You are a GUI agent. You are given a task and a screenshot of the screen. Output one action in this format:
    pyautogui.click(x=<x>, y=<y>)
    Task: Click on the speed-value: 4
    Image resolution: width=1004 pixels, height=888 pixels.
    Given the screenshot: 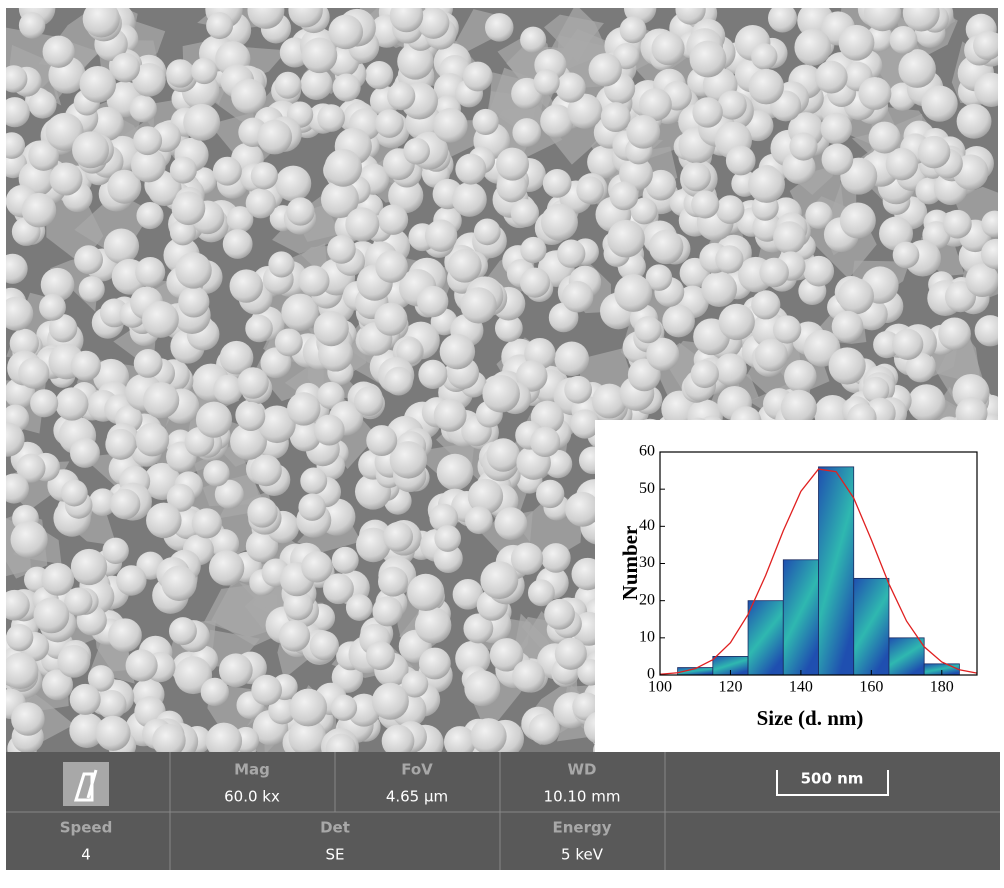 What is the action you would take?
    pyautogui.click(x=86, y=855)
    